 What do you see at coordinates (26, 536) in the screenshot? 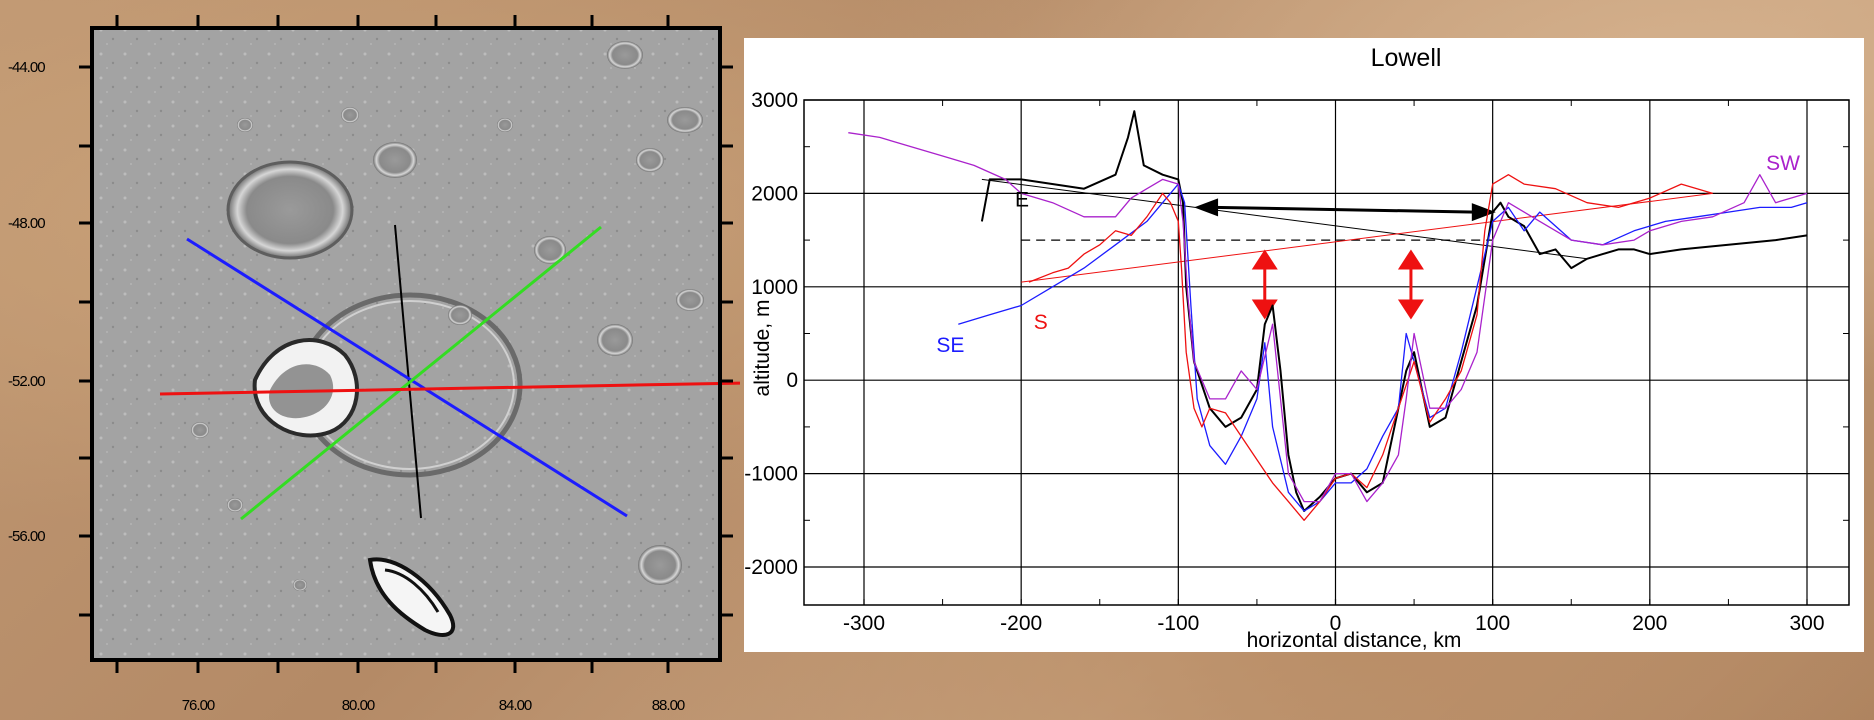
I see `map-y-tick-label: -56.00` at bounding box center [26, 536].